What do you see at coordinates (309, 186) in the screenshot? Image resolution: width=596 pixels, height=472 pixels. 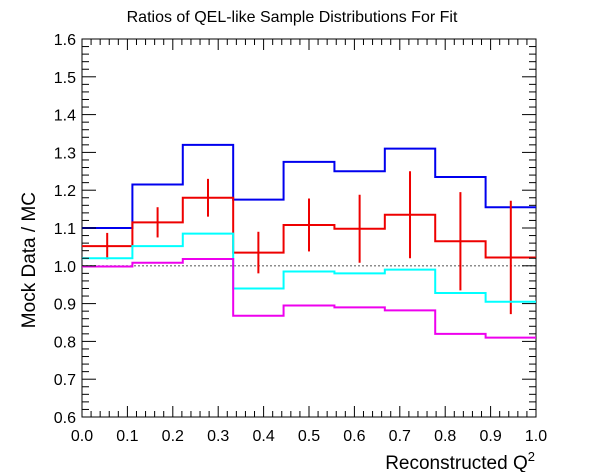 I see `series-0-line` at bounding box center [309, 186].